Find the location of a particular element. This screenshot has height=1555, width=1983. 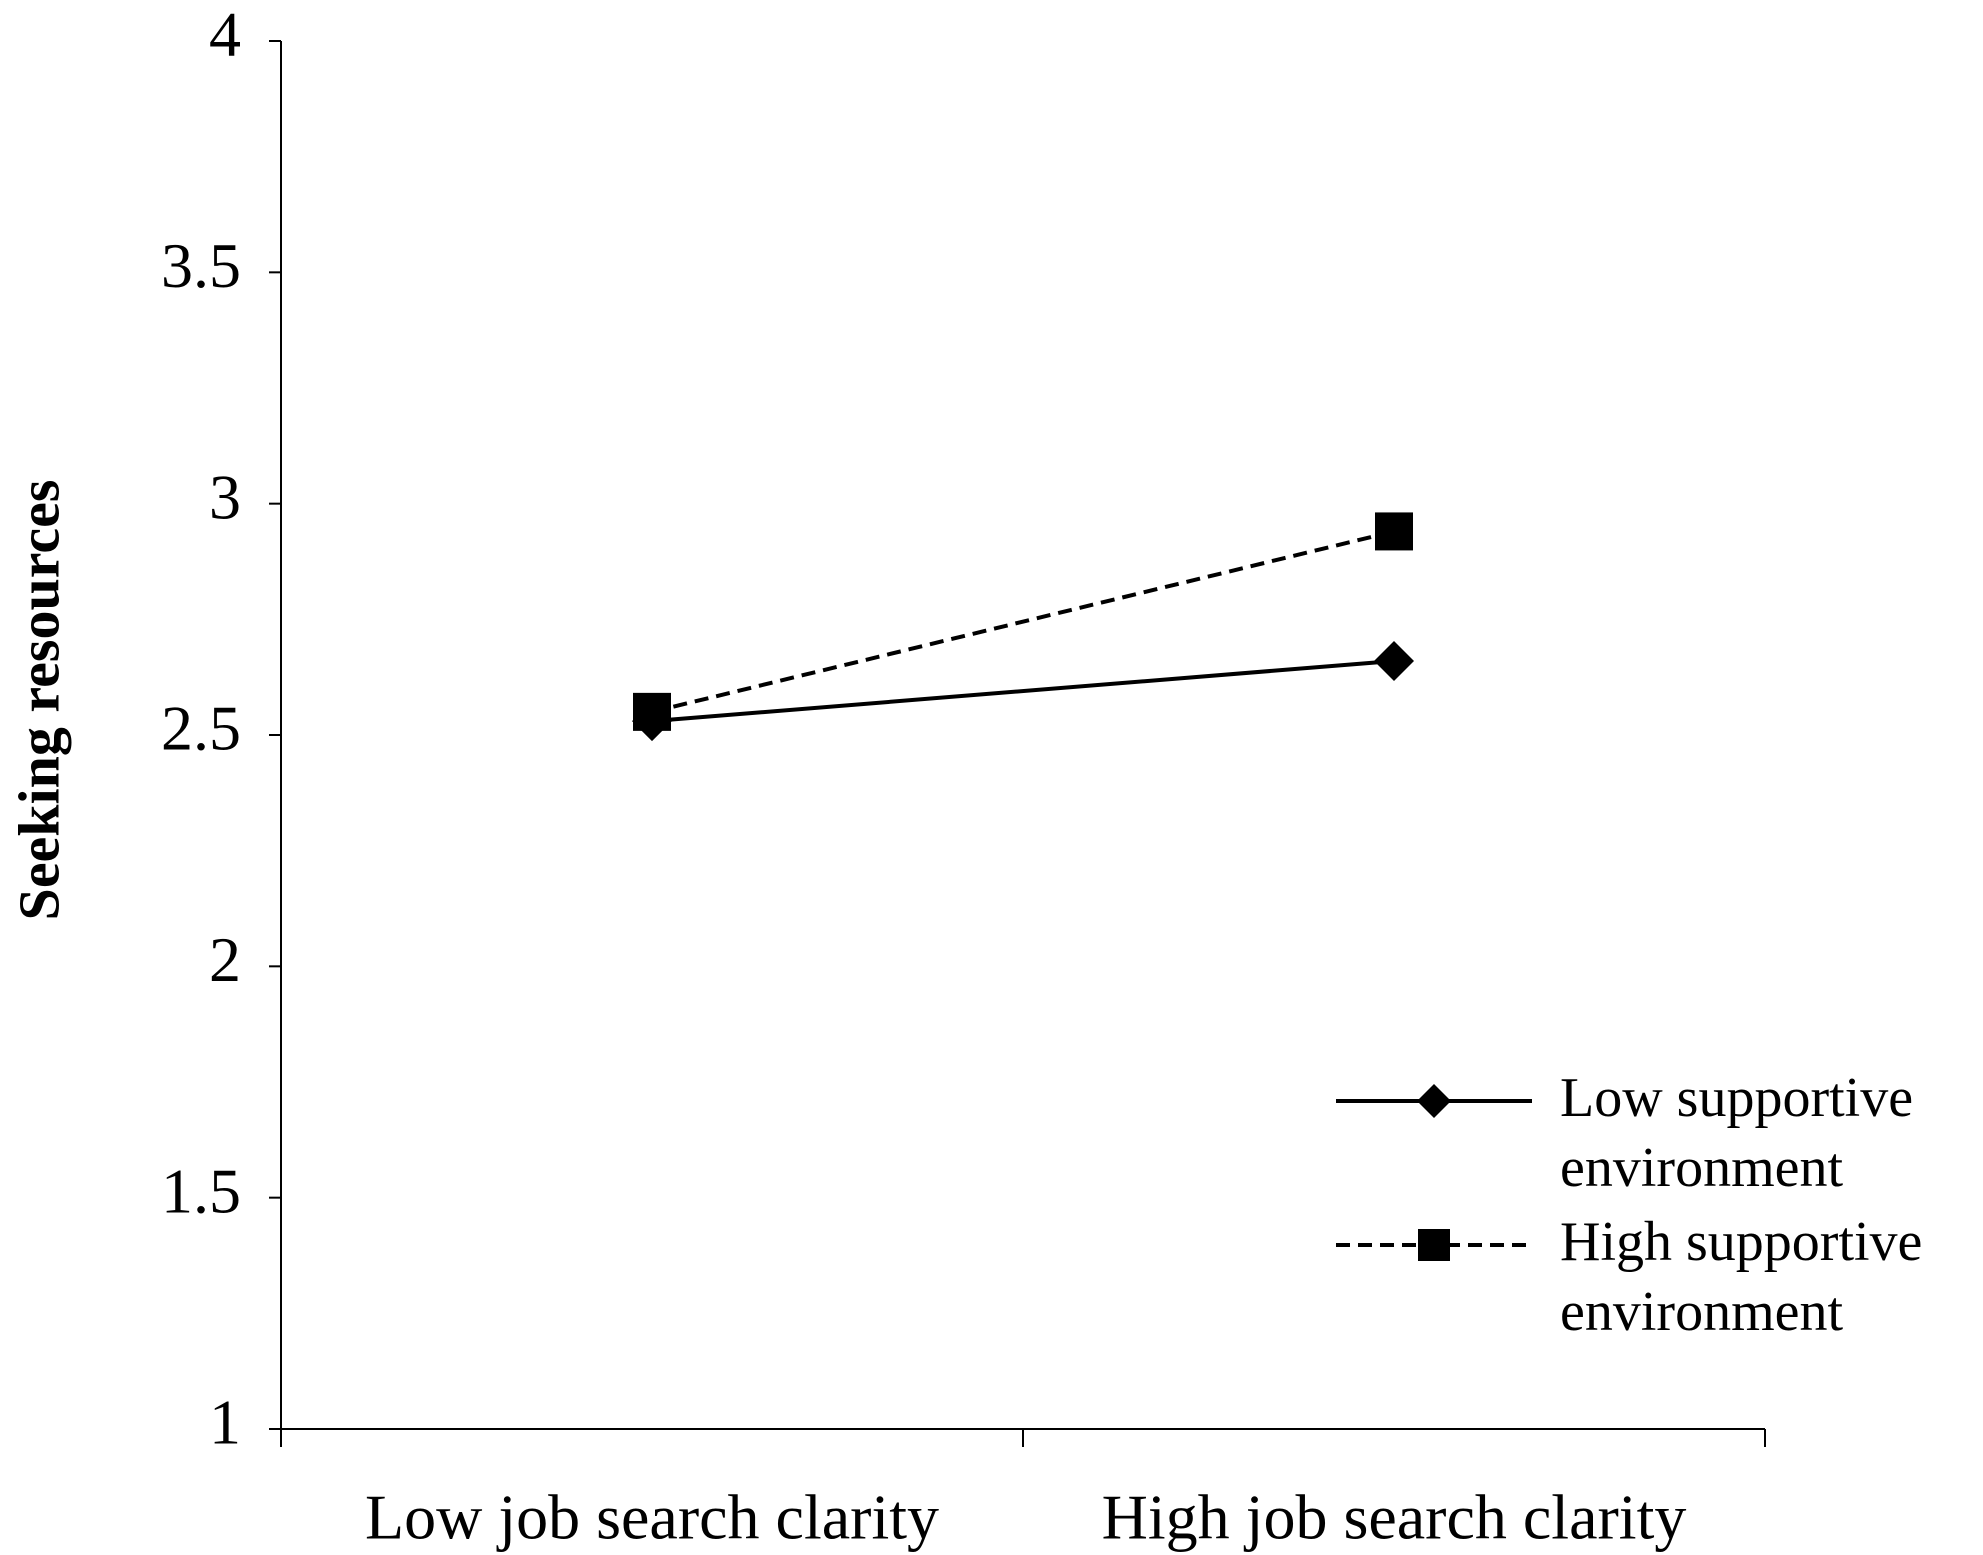

y-tick-label: 1.5 is located at coordinates (201, 1190).